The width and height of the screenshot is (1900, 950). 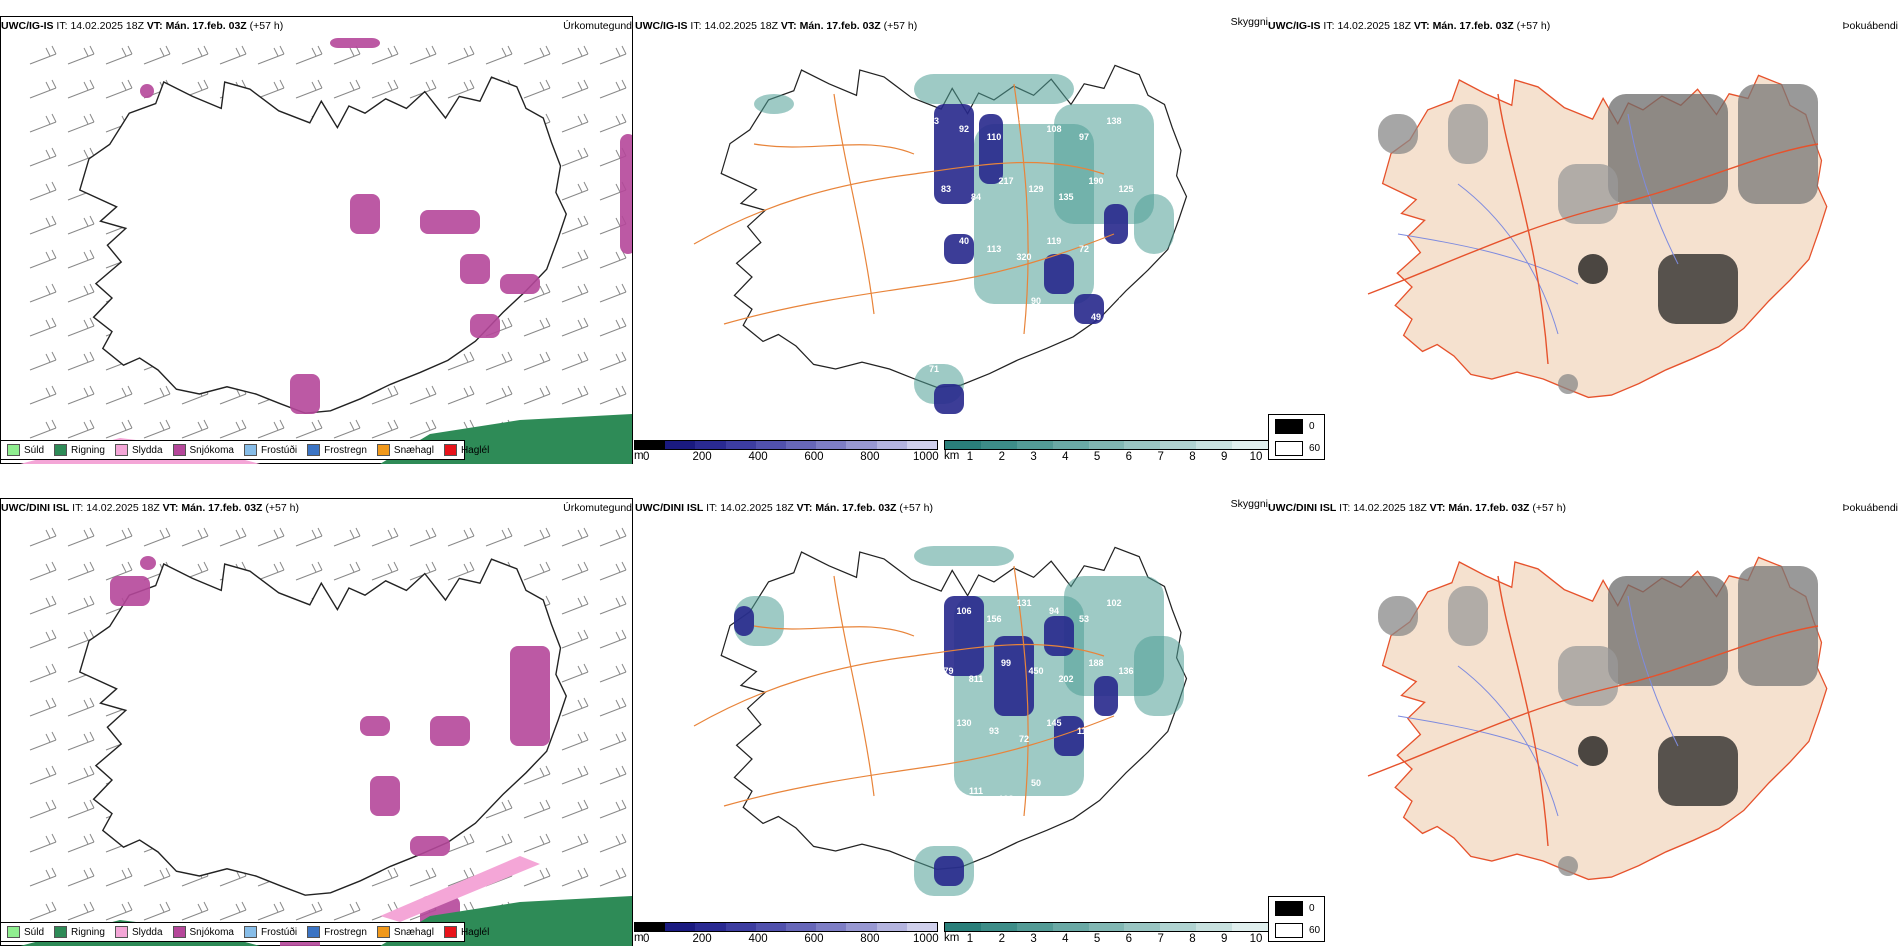 What do you see at coordinates (138, 932) in the screenshot?
I see `legend-item: Slydda` at bounding box center [138, 932].